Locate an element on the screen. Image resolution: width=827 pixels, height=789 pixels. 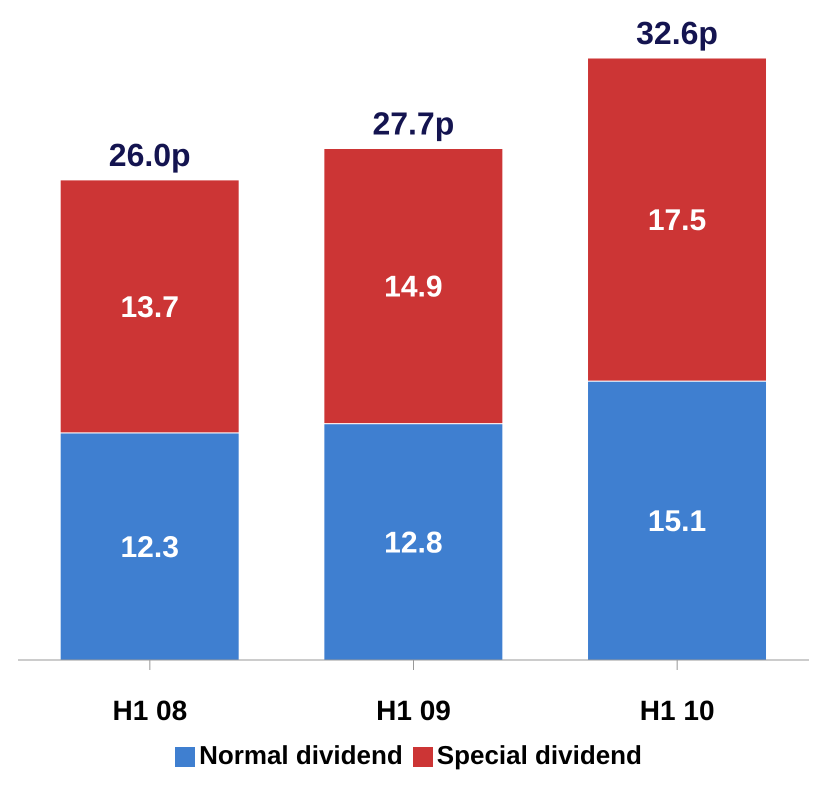
data-label: 17.5 is located at coordinates (677, 221).